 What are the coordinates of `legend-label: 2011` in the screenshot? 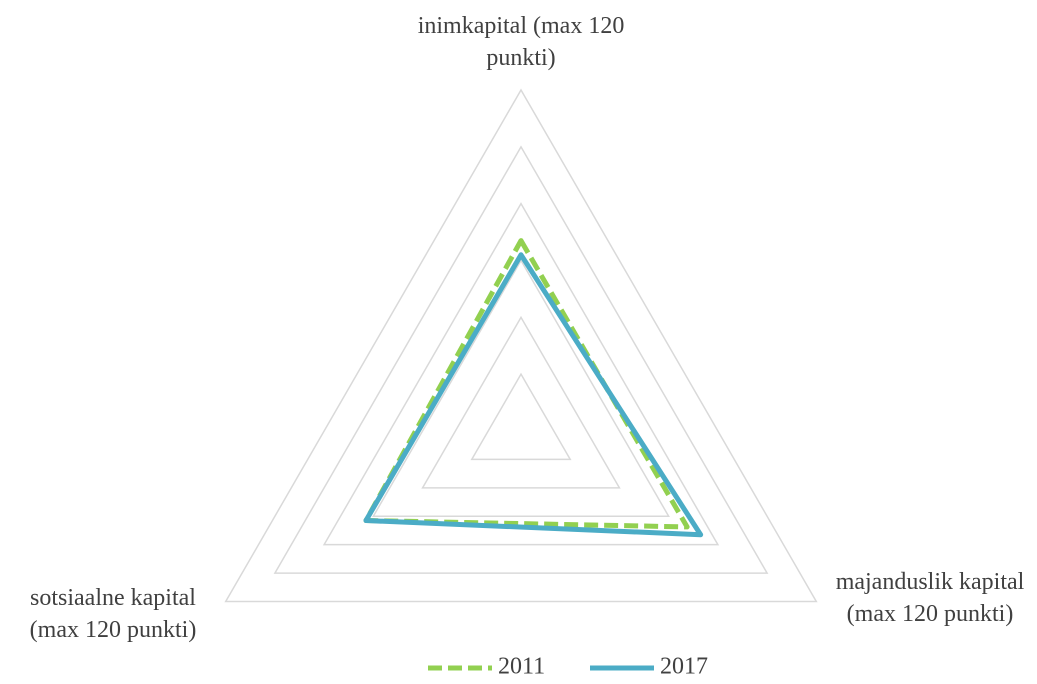 It's located at (521, 667).